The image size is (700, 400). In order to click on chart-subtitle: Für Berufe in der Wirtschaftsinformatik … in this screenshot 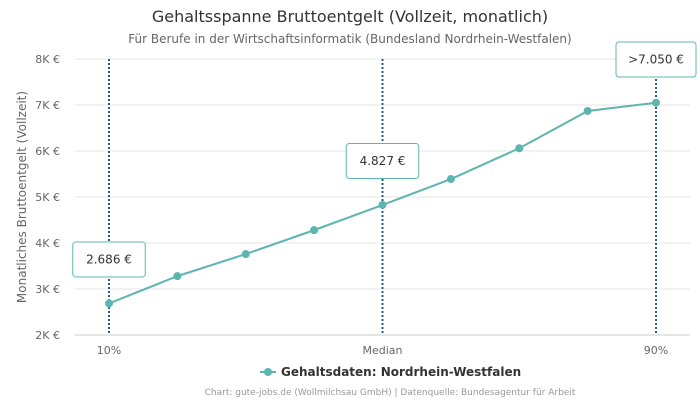, I will do `click(349, 39)`.